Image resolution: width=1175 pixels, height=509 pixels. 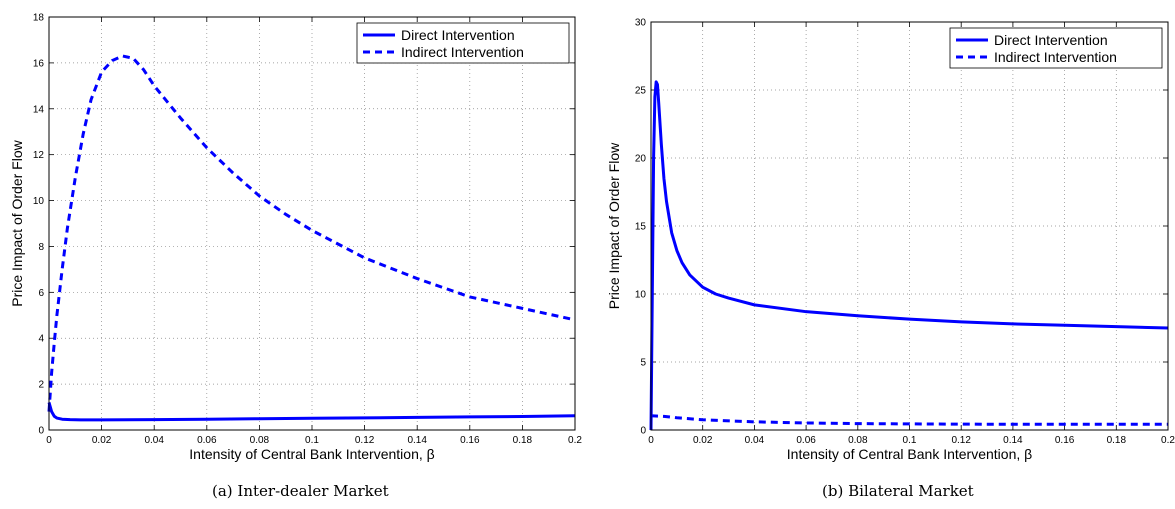 I want to click on y-tick-label: 2, so click(x=41, y=385).